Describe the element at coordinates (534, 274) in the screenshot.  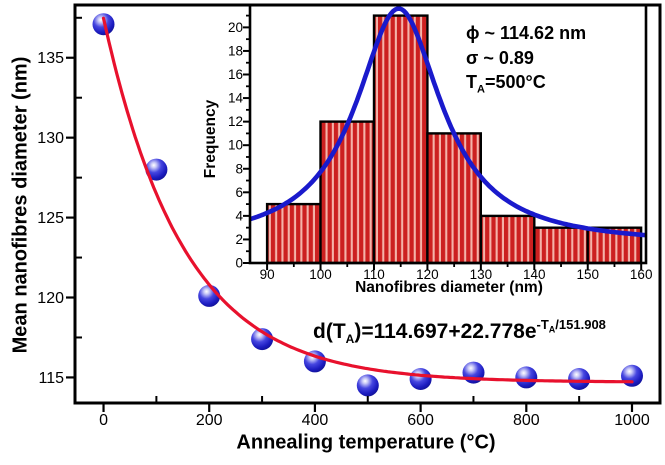
I see `inset-x-tick-label: 140` at that location.